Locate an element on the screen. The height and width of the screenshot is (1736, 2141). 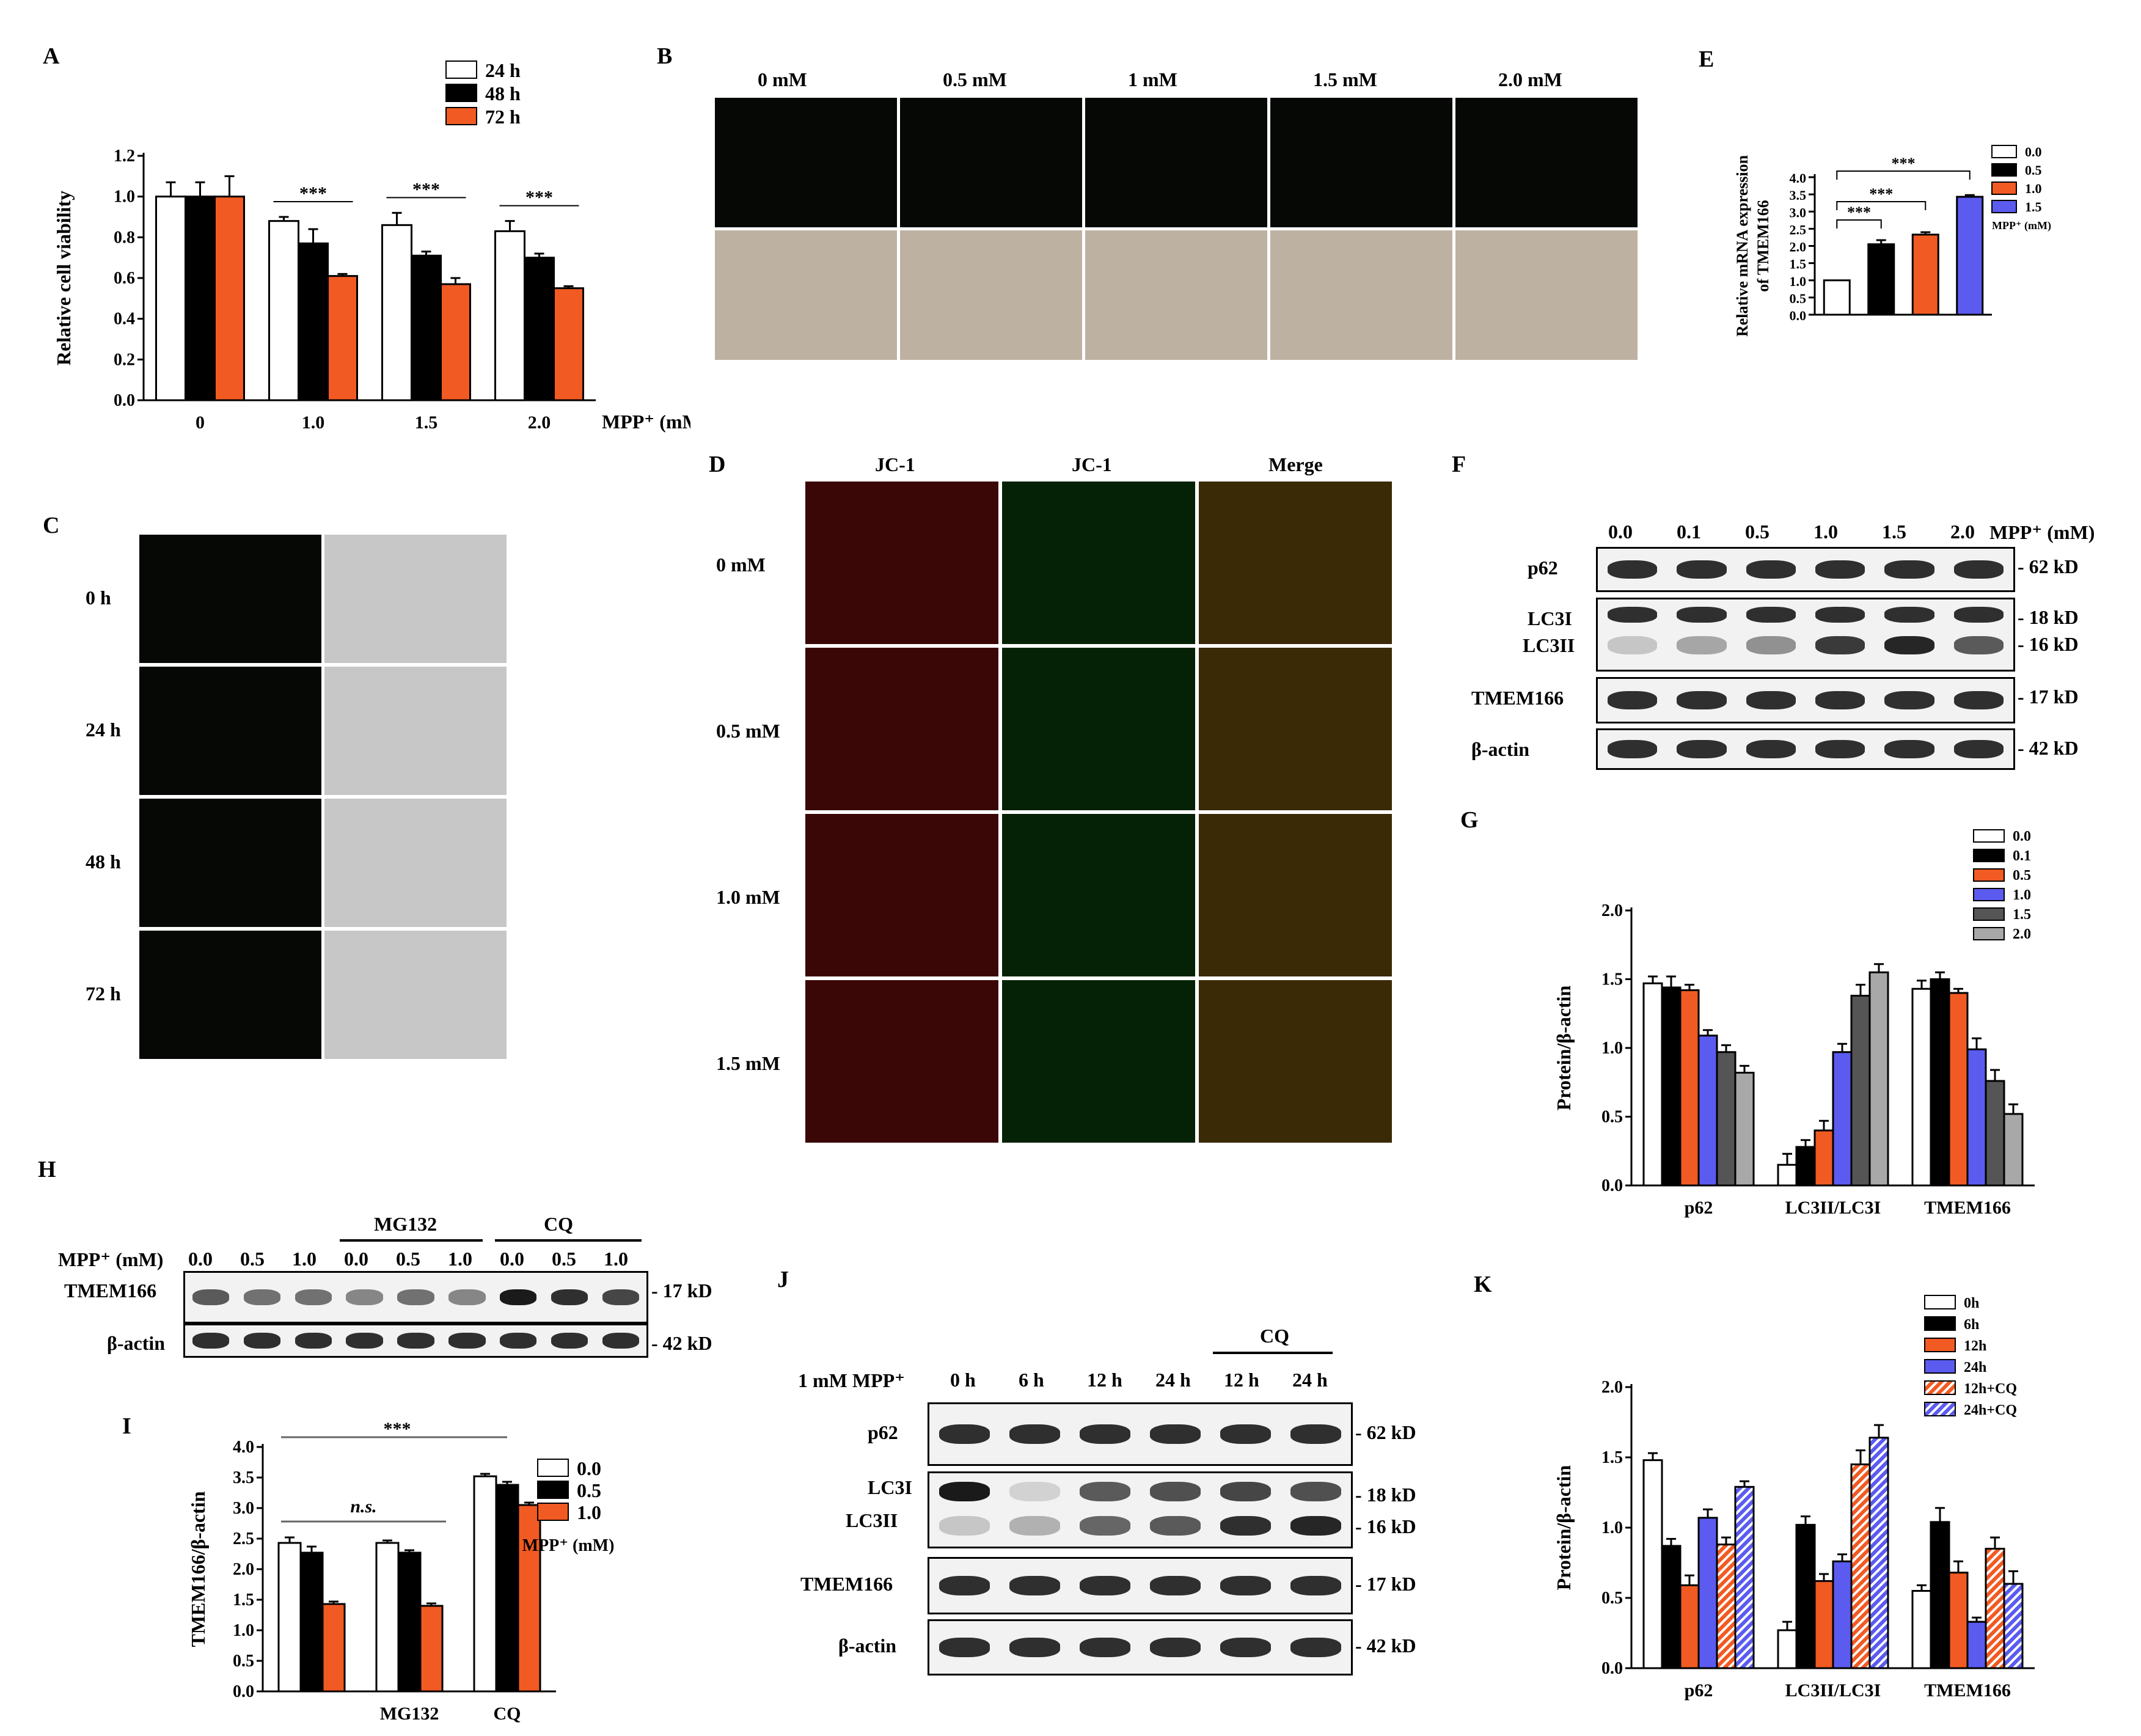
group-label: CQ is located at coordinates (1274, 1336).